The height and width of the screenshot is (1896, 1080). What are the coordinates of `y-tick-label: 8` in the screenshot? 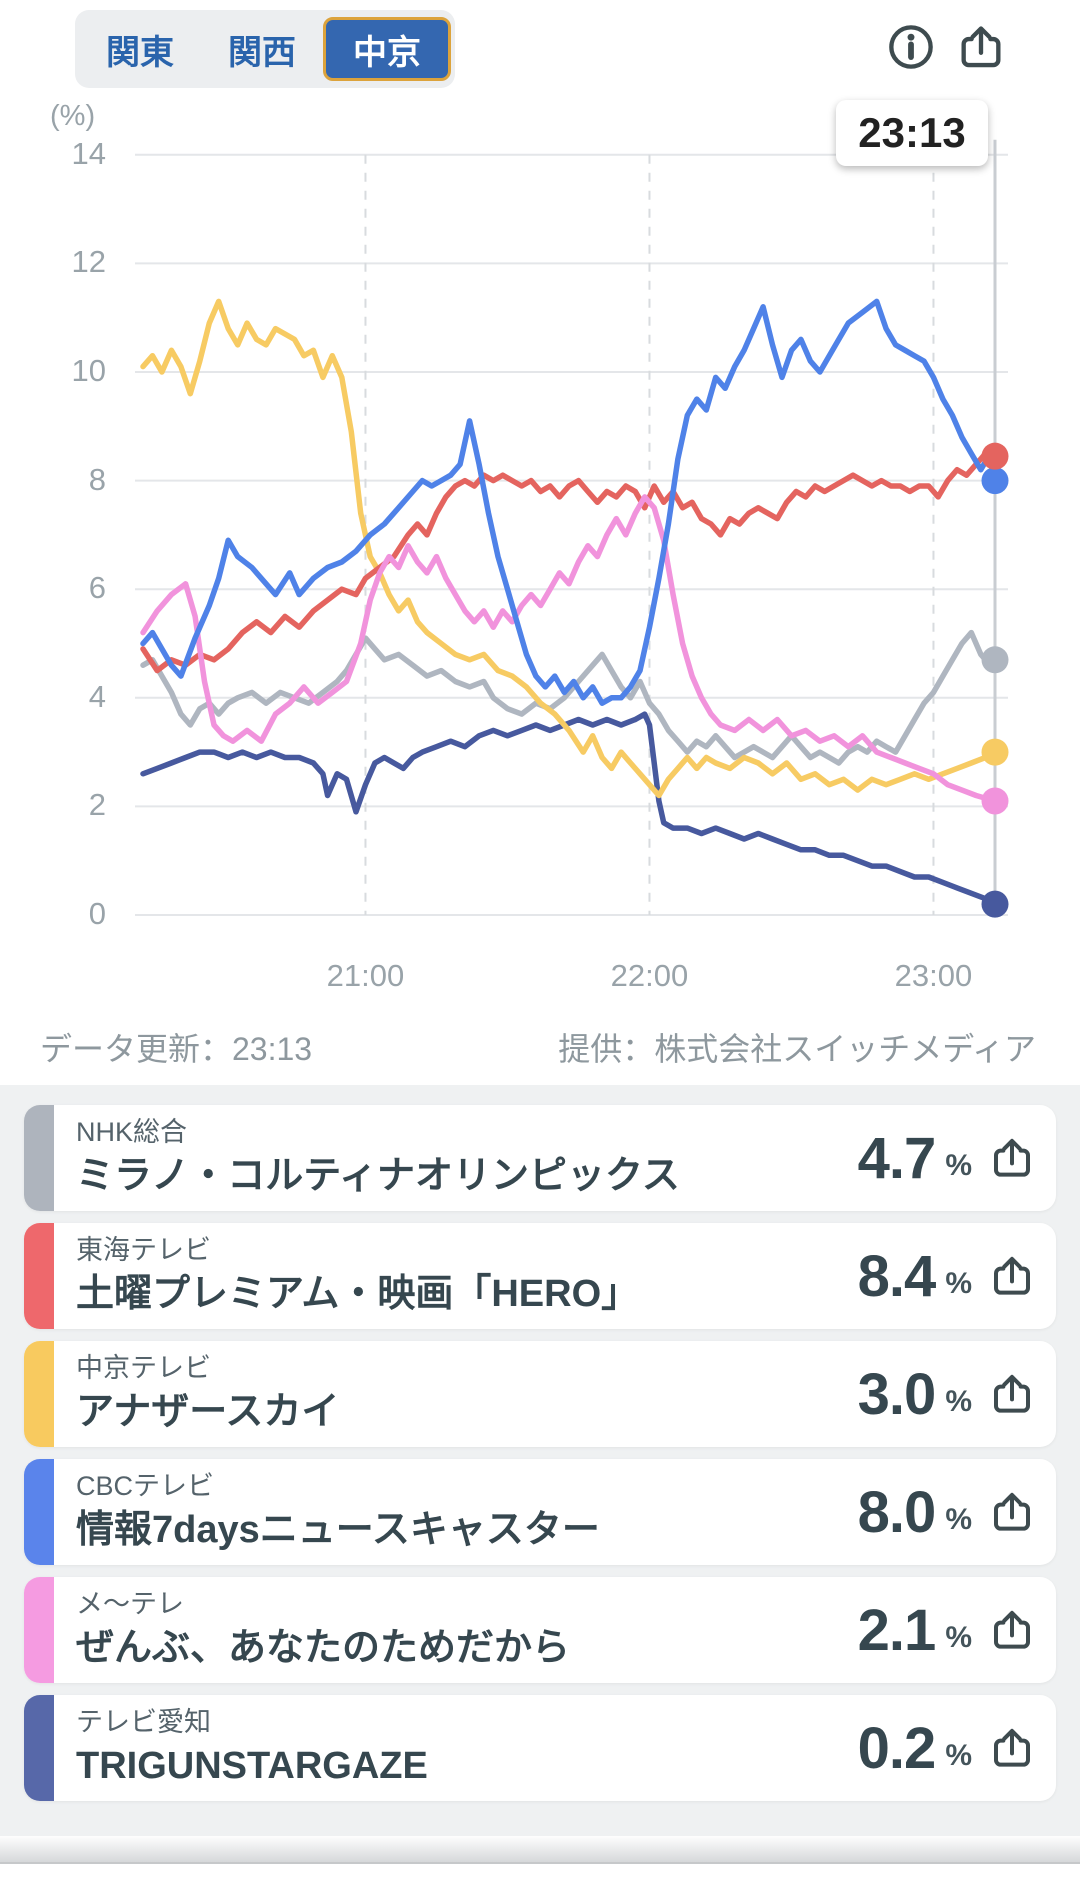 It's located at (97, 479).